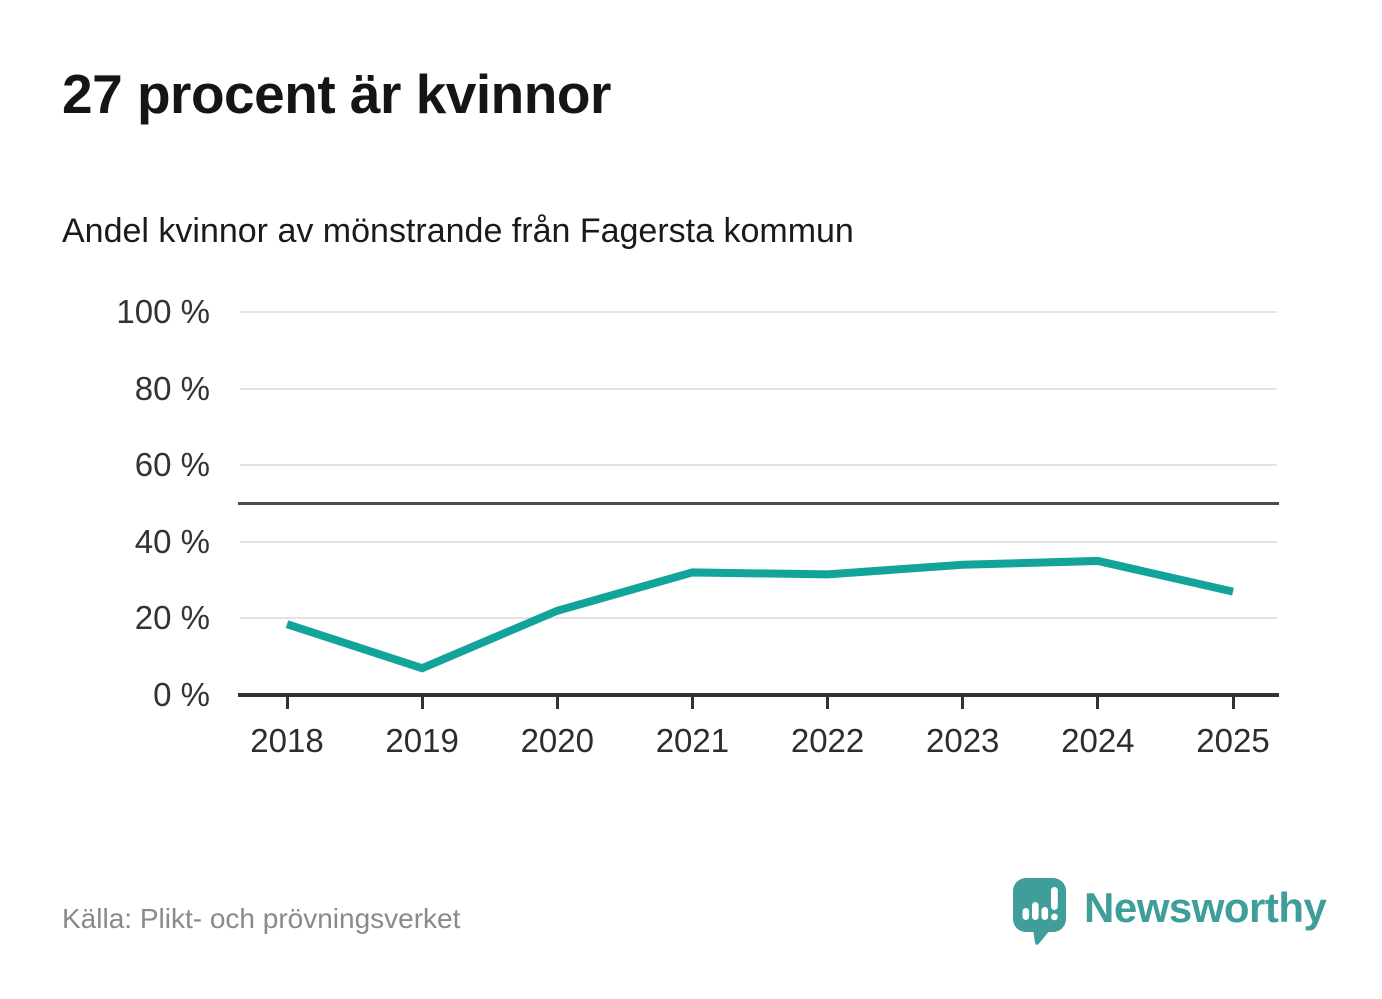  Describe the element at coordinates (1233, 740) in the screenshot. I see `x-axis-label: 2025` at that location.